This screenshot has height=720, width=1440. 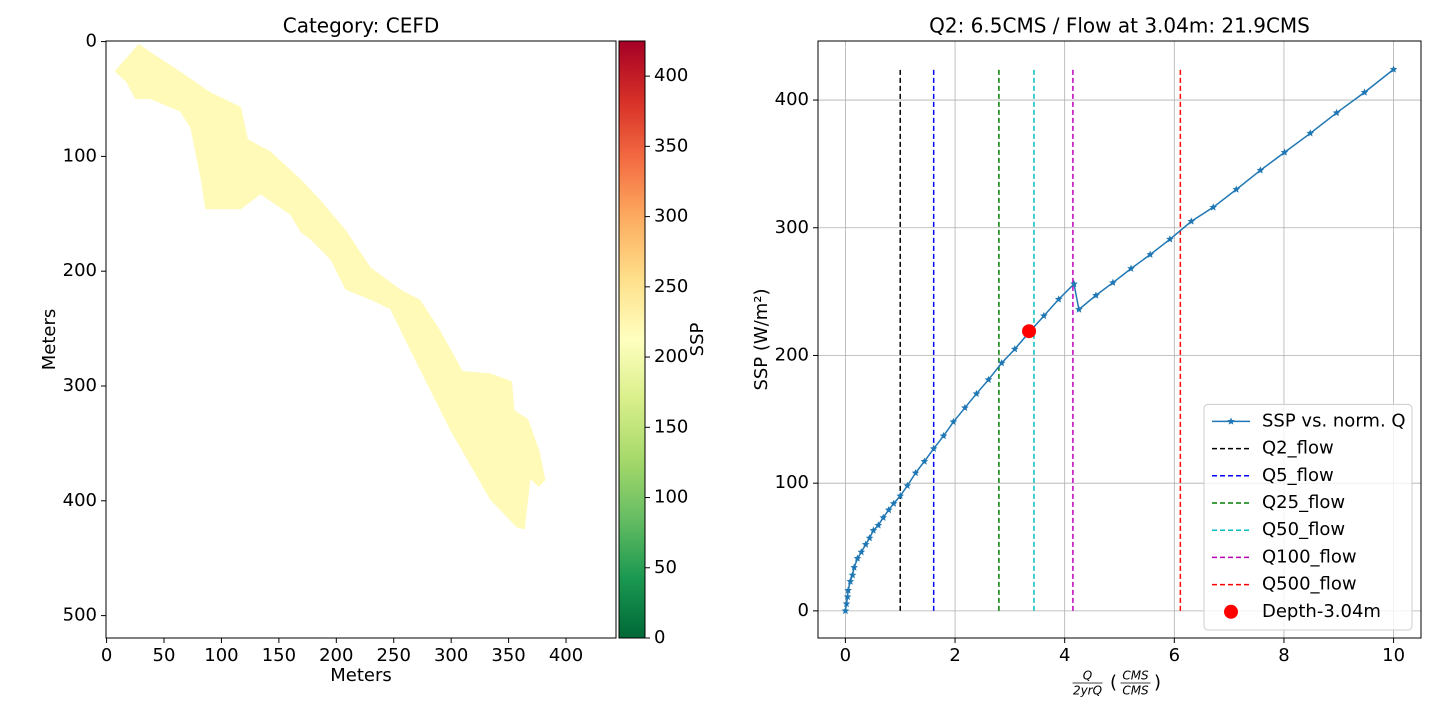 What do you see at coordinates (1113, 682) in the screenshot?
I see `x-label-paren: (` at bounding box center [1113, 682].